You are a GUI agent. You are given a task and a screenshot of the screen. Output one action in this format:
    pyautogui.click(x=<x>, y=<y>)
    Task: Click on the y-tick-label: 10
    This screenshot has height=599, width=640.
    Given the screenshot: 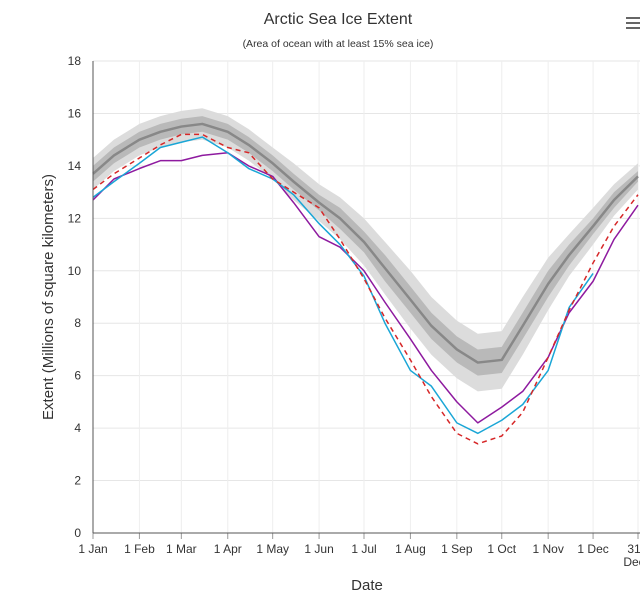 What is the action you would take?
    pyautogui.click(x=75, y=271)
    